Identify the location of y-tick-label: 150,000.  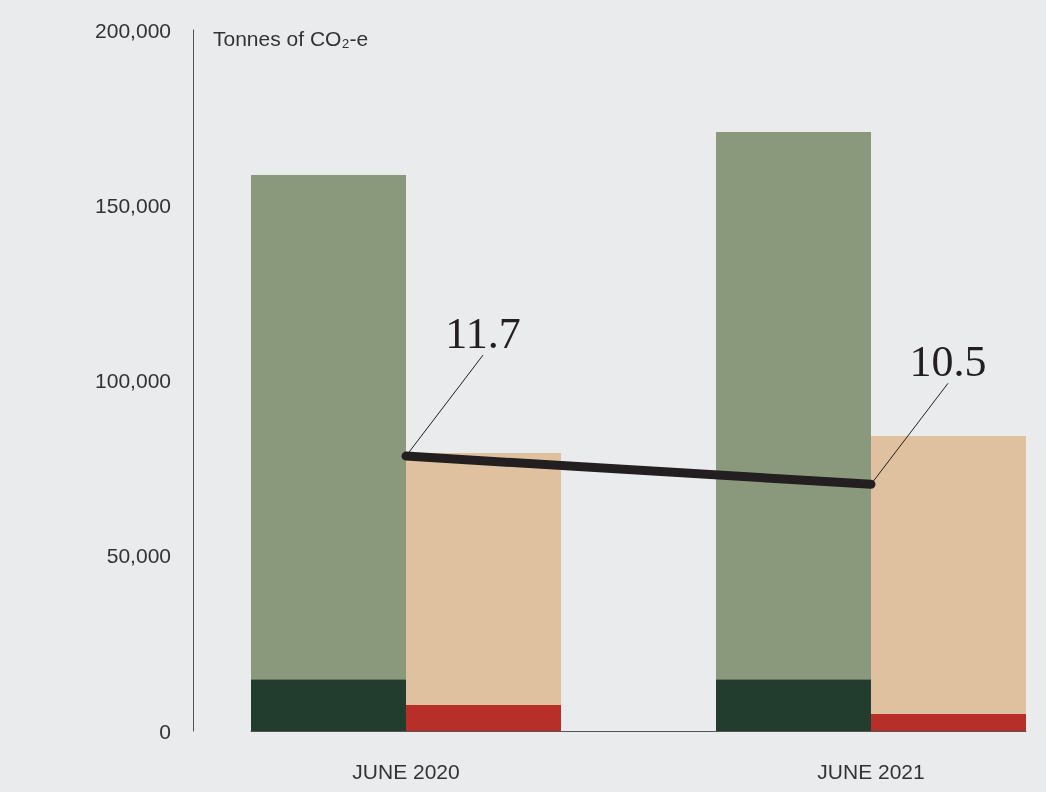
(133, 205).